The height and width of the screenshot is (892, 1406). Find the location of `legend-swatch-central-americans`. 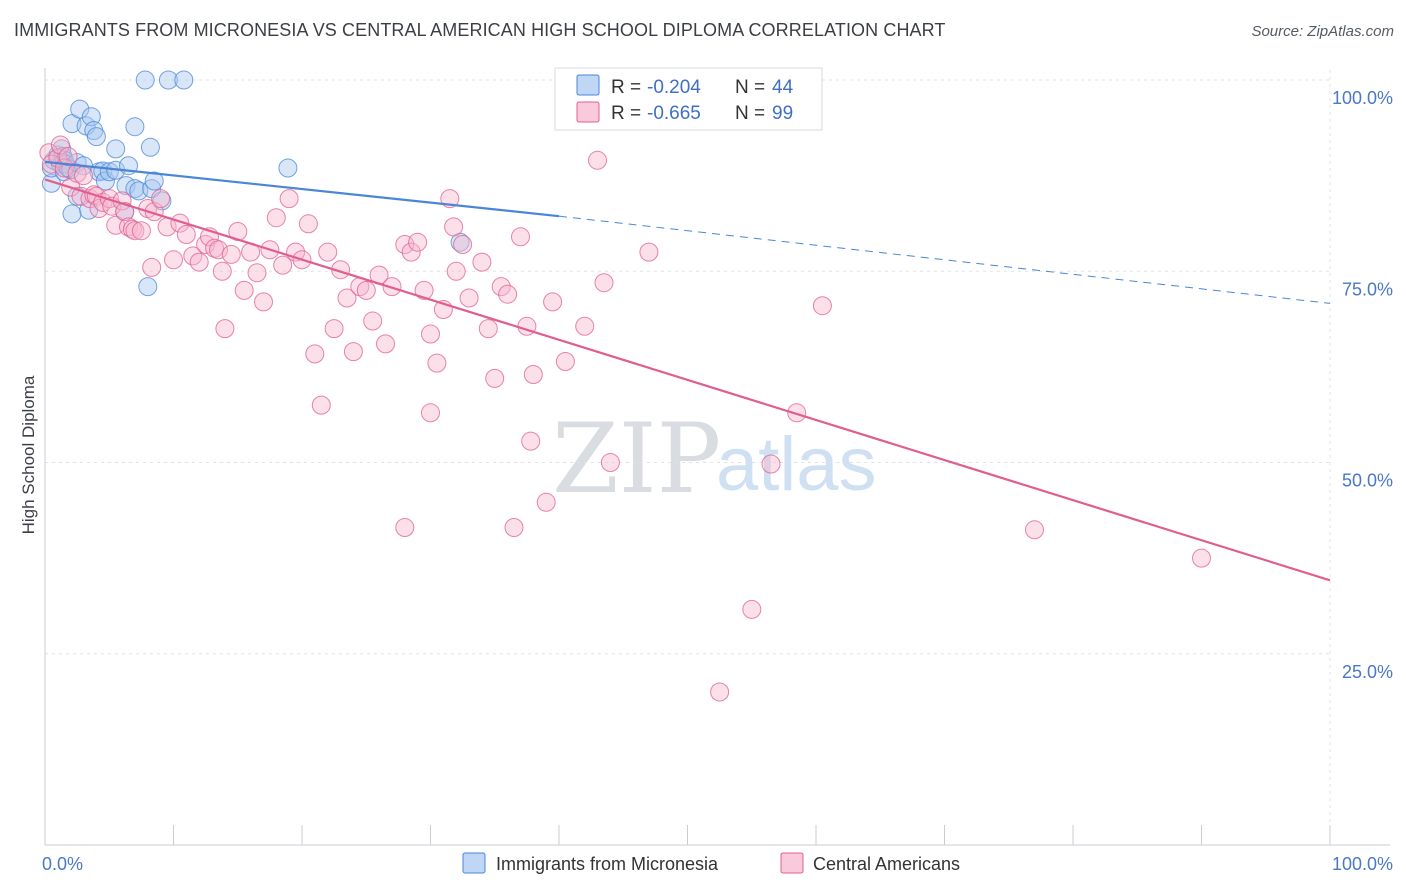

legend-swatch-central-americans is located at coordinates (792, 863).